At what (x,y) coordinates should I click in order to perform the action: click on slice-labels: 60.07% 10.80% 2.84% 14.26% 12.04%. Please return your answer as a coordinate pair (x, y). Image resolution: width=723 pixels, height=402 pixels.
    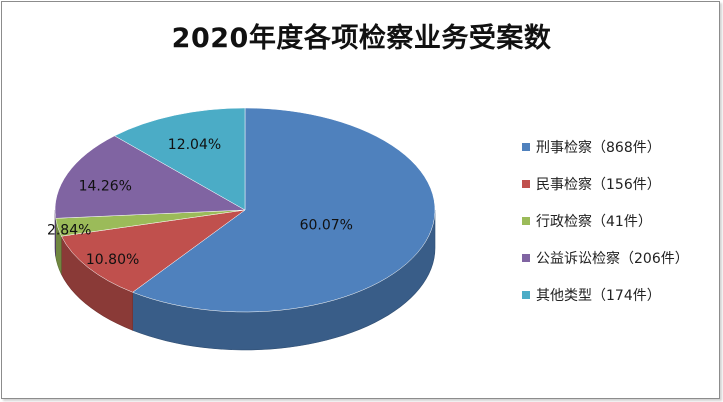
    Looking at the image, I should click on (200, 202).